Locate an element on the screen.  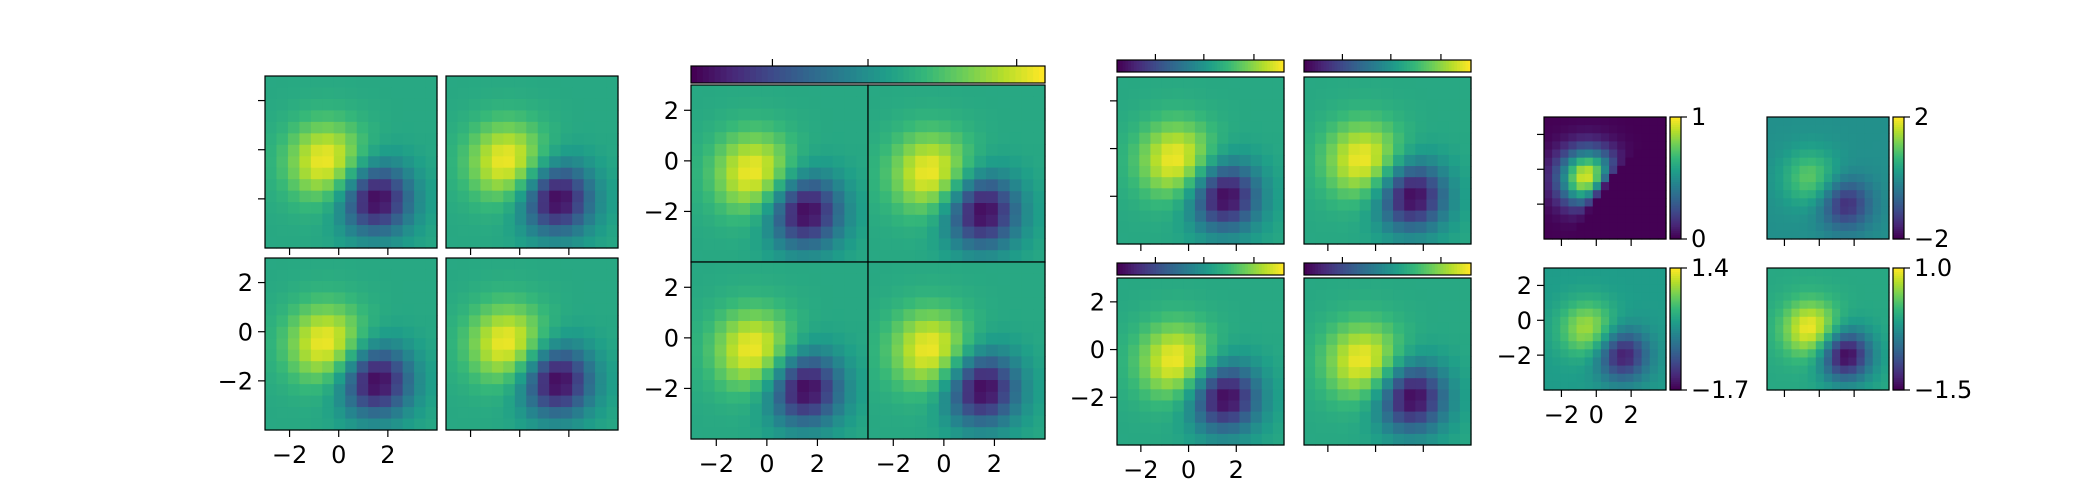
x-tick-label: −2 is located at coordinates (893, 464).